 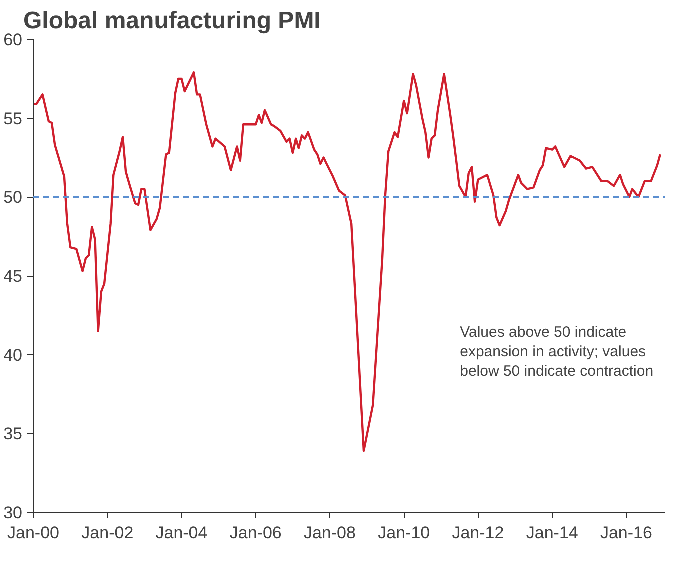 I want to click on x-tick-label: Jan-00, so click(x=34, y=533).